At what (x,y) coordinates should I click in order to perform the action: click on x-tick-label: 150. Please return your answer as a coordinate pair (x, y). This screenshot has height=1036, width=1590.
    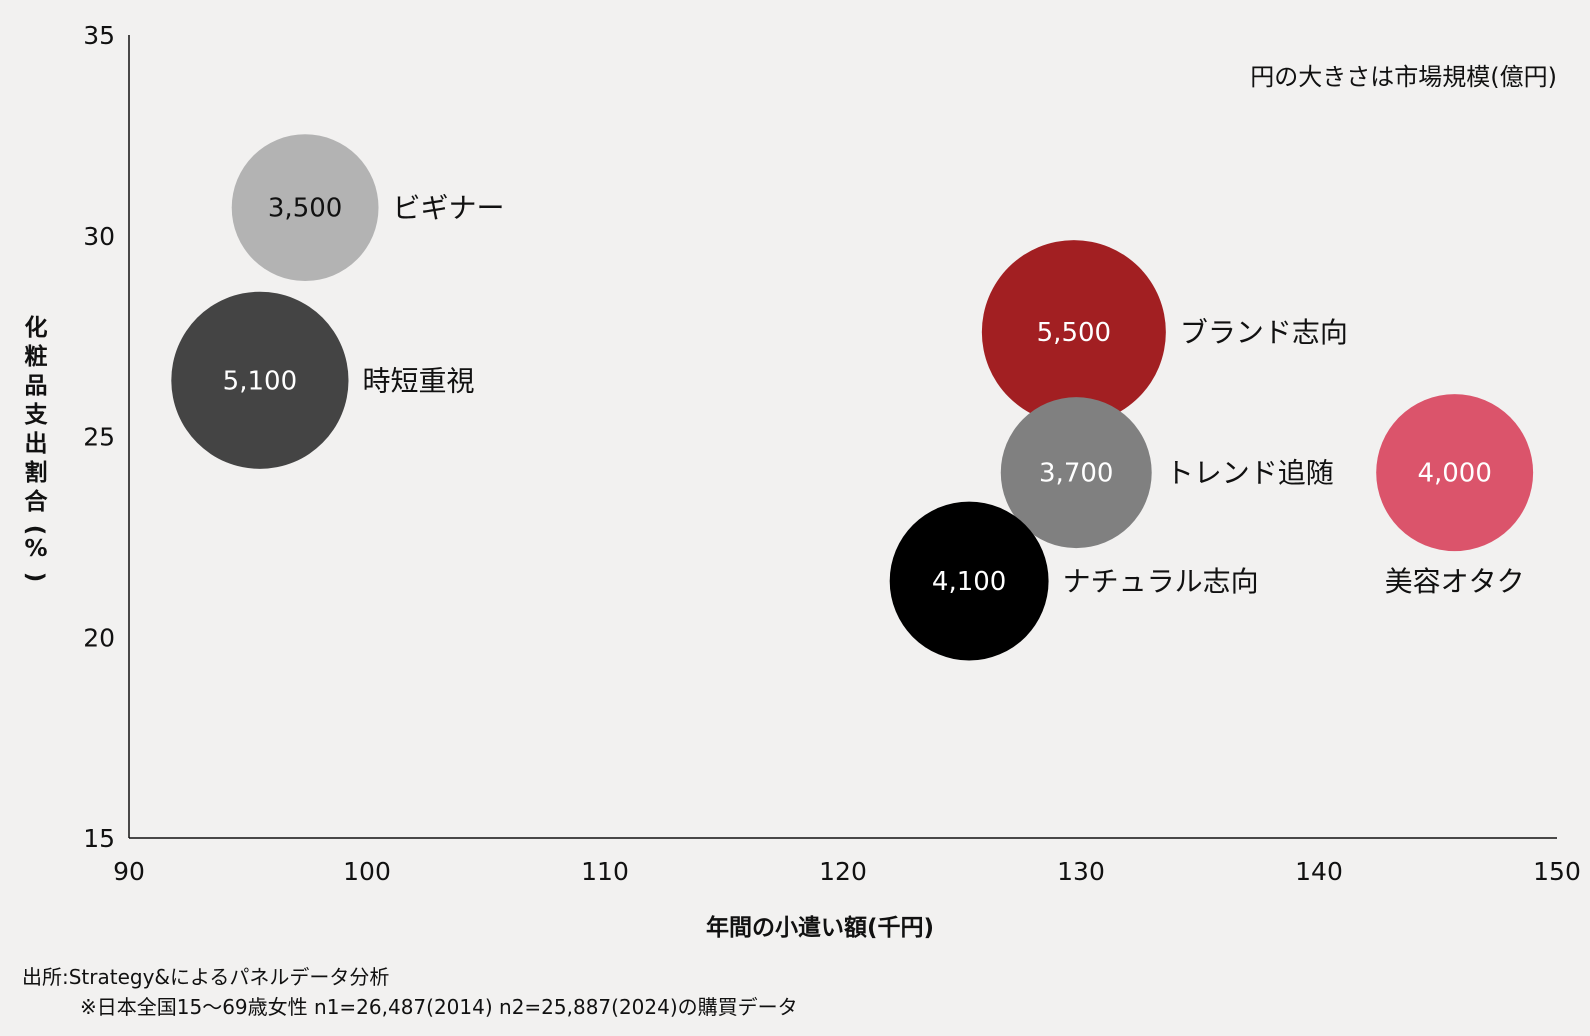
    Looking at the image, I should click on (1557, 871).